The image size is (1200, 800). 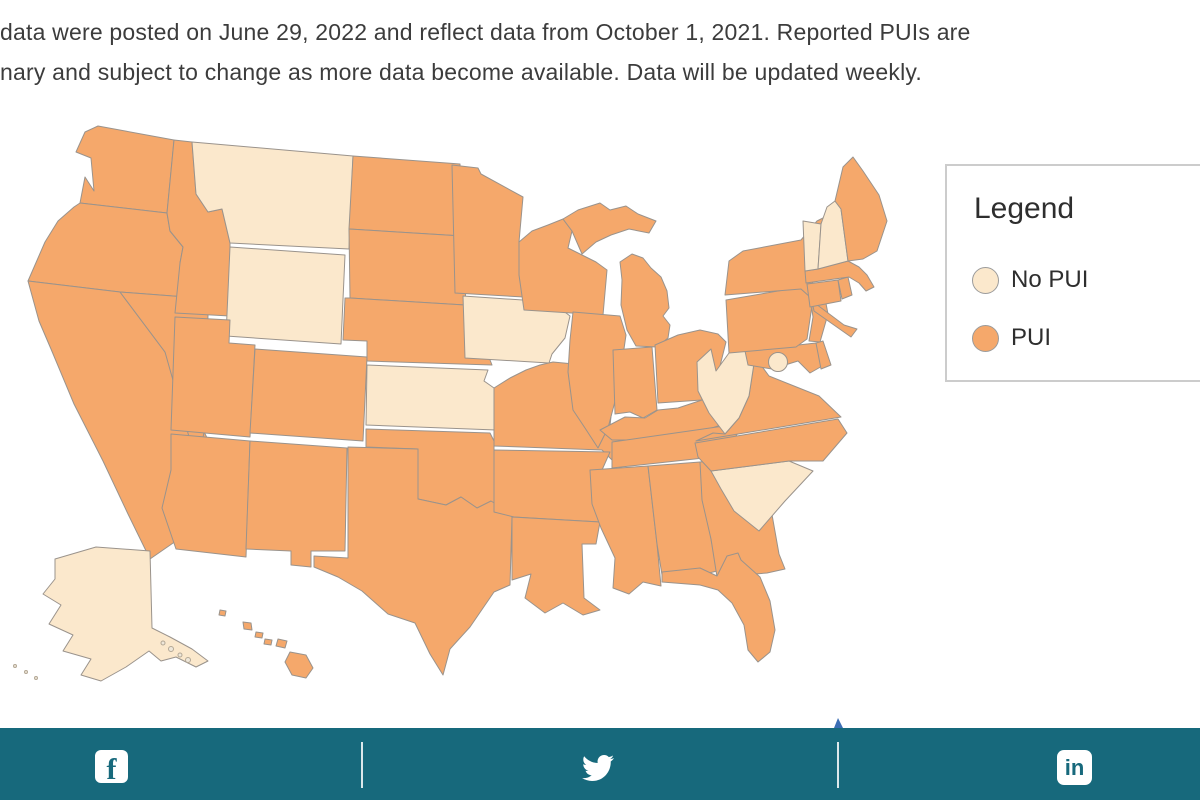 I want to click on state-hawaii-kauai, so click(x=222, y=613).